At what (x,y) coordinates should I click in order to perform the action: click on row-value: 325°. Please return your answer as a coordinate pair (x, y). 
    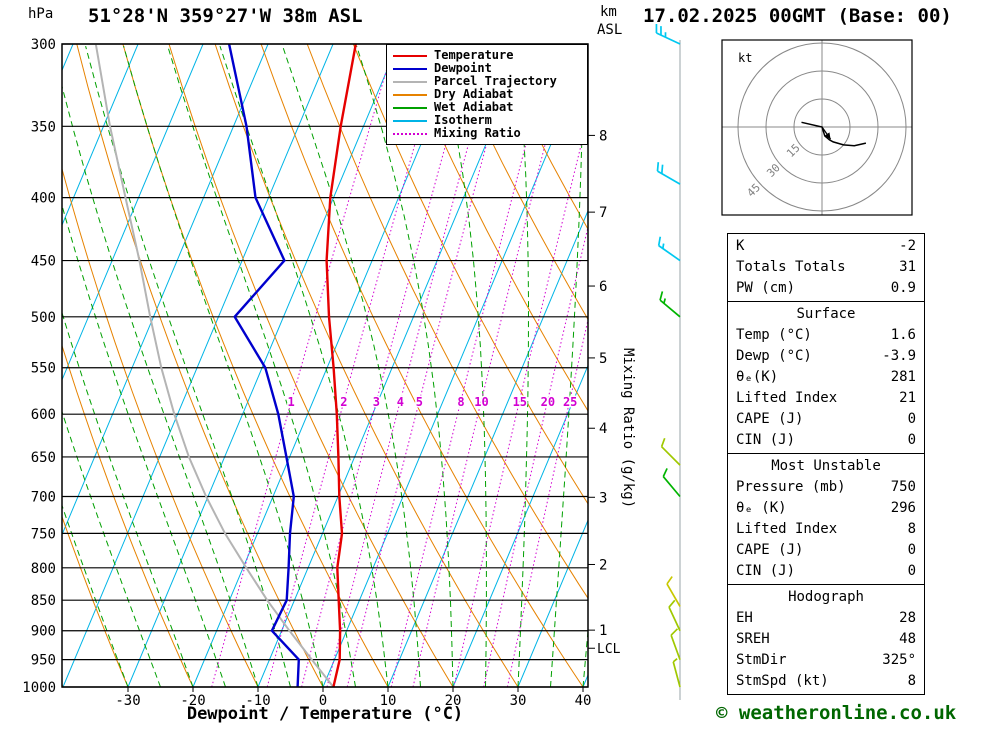
    Looking at the image, I should click on (899, 660).